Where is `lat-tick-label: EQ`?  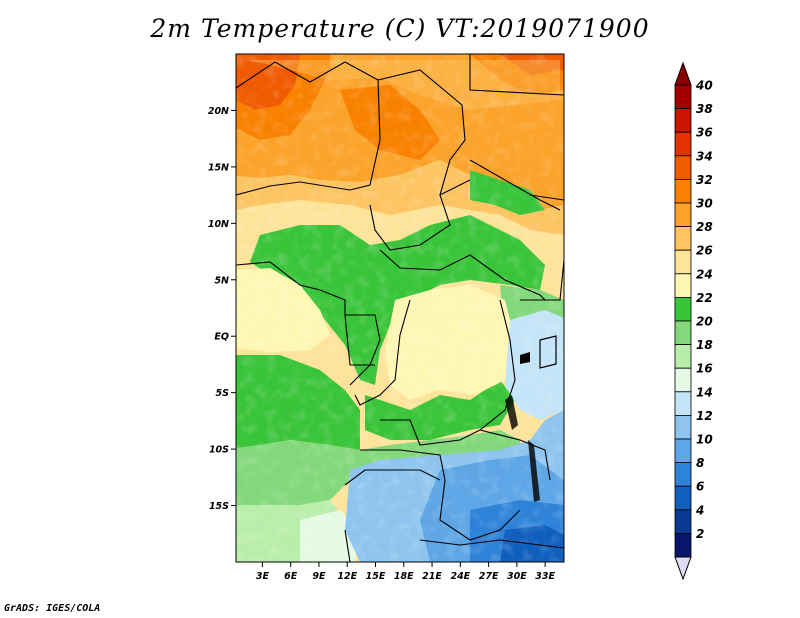
lat-tick-label: EQ is located at coordinates (221, 337).